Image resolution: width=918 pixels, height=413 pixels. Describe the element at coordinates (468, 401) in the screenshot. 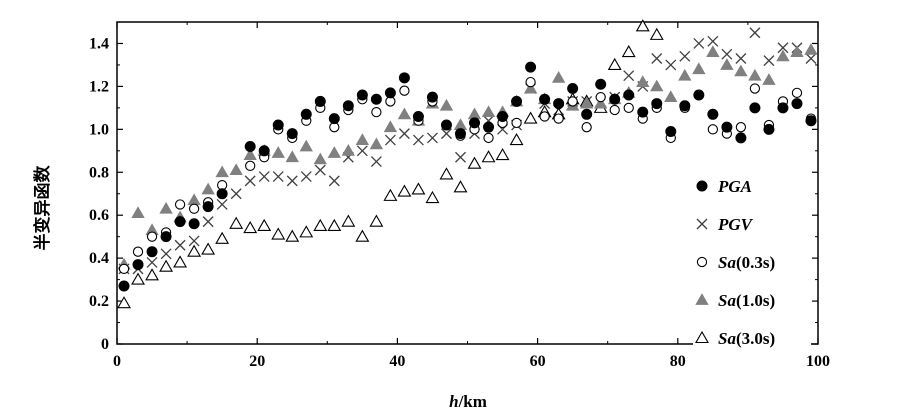

I see `x-axis-label: h/km` at that location.